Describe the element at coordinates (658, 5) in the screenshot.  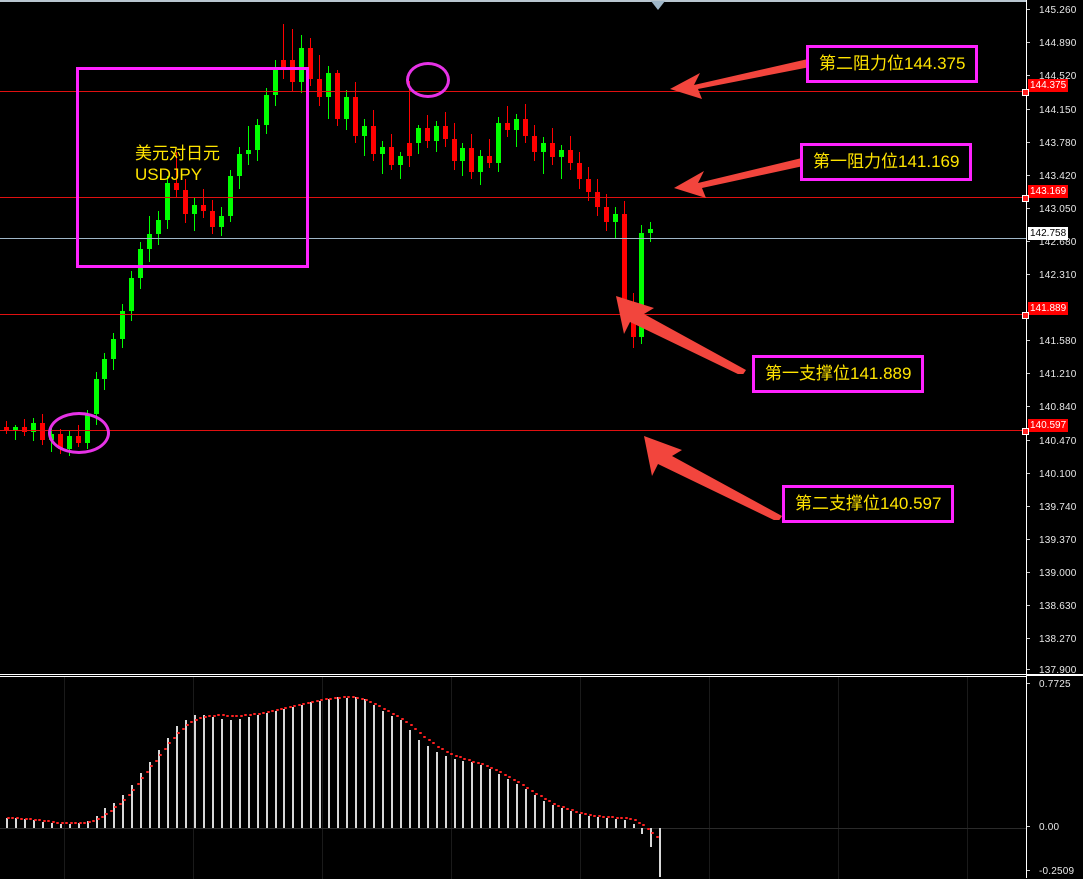
I see `crosshair-top-marker` at that location.